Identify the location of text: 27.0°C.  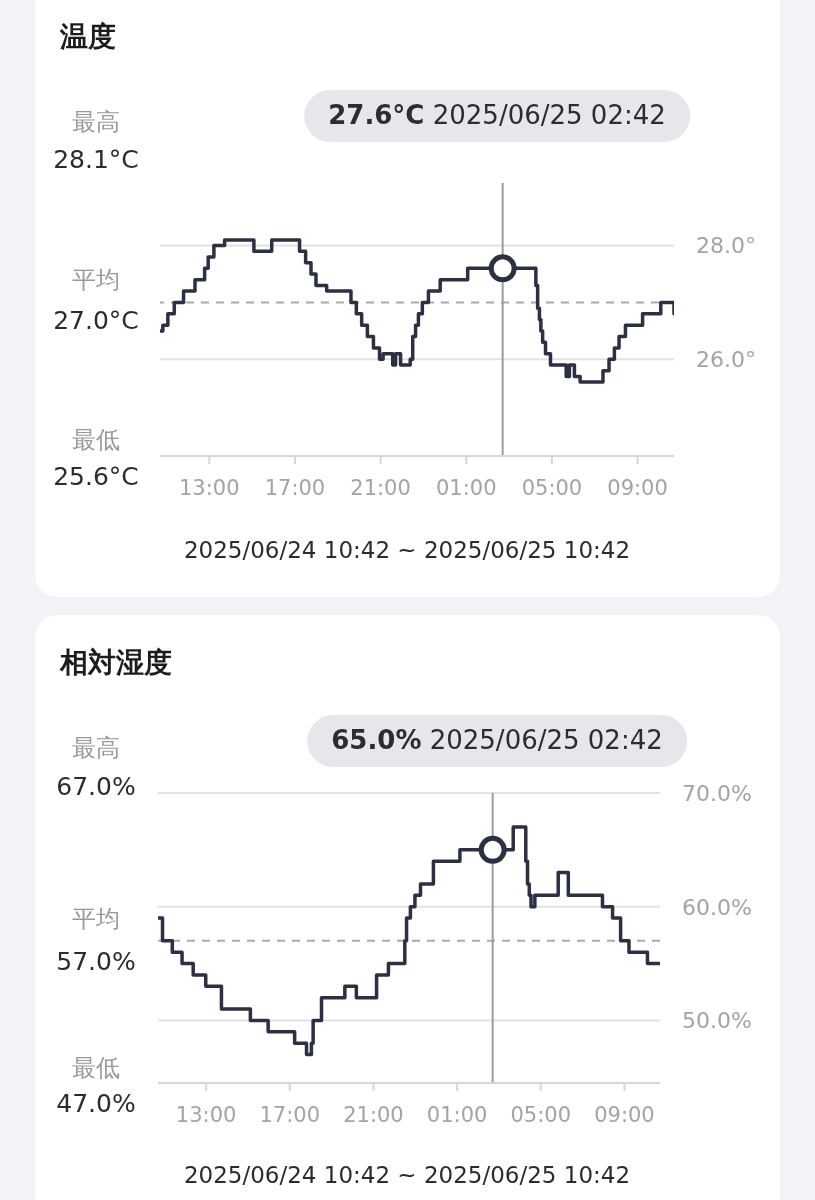
(96, 320).